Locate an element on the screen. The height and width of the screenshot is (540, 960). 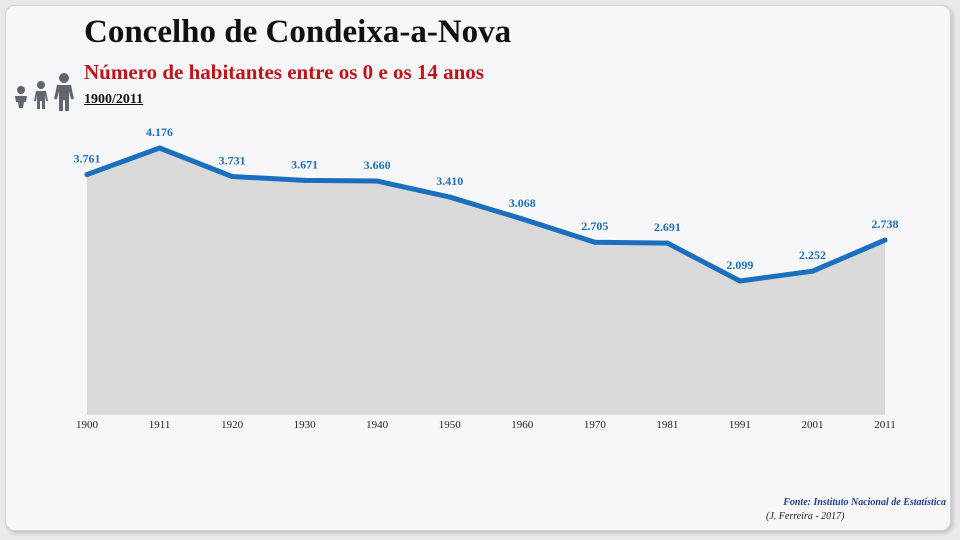
x-tick-label: 1960 is located at coordinates (522, 425).